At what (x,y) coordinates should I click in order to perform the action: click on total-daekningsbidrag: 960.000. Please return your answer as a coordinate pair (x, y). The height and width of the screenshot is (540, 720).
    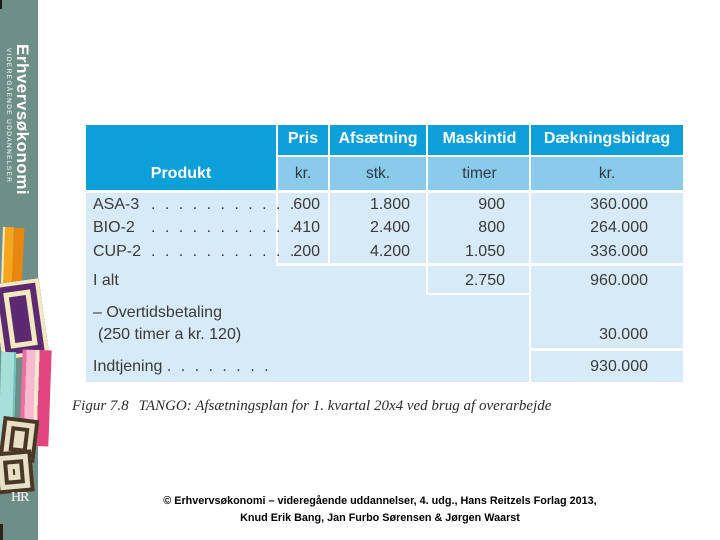
    Looking at the image, I should click on (619, 280).